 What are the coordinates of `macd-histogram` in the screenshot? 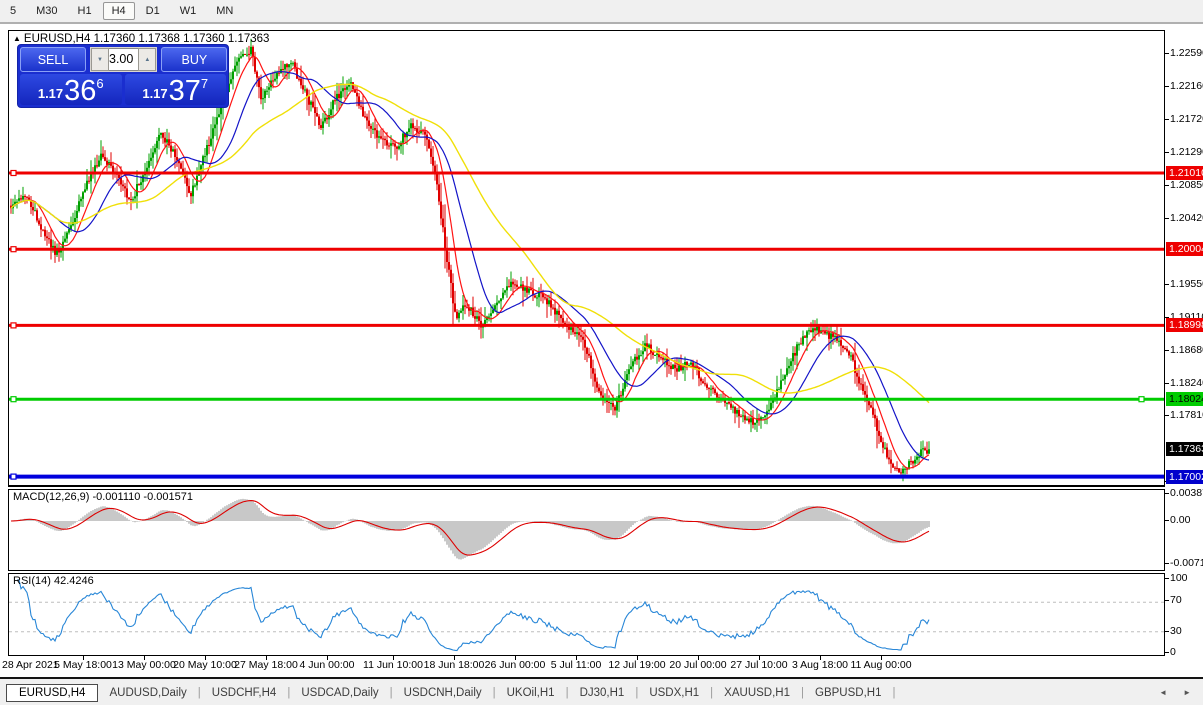 It's located at (471, 529).